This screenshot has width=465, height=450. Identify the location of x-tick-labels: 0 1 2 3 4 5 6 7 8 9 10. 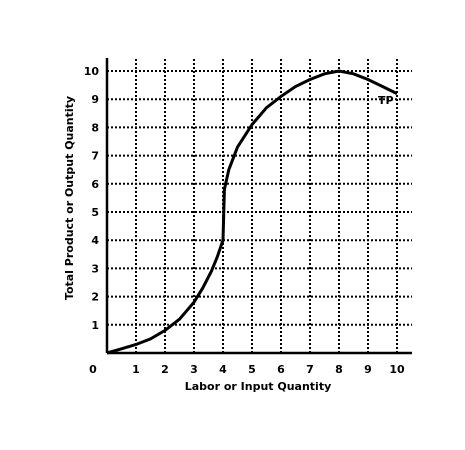
(247, 369).